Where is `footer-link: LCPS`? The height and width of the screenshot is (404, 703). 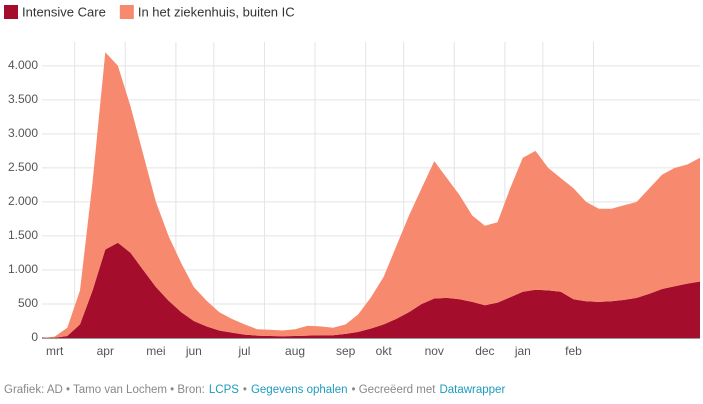 footer-link: LCPS is located at coordinates (223, 390).